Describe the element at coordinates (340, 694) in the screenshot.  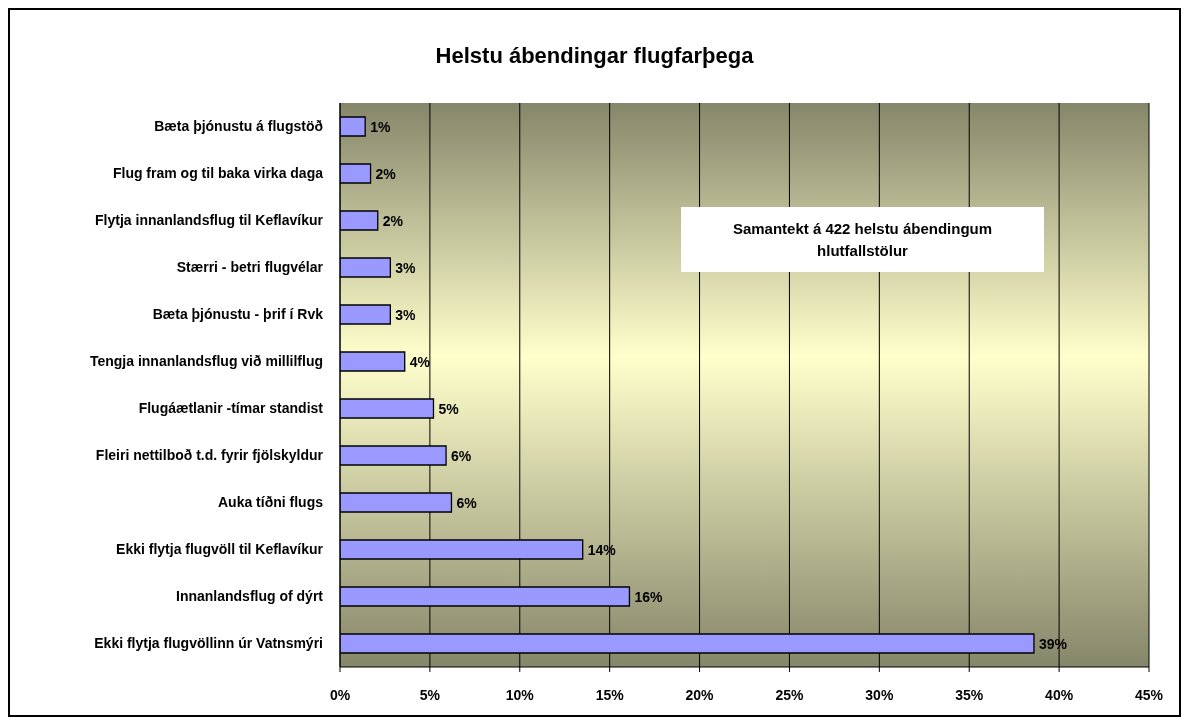
I see `x-tick-label: 0%` at that location.